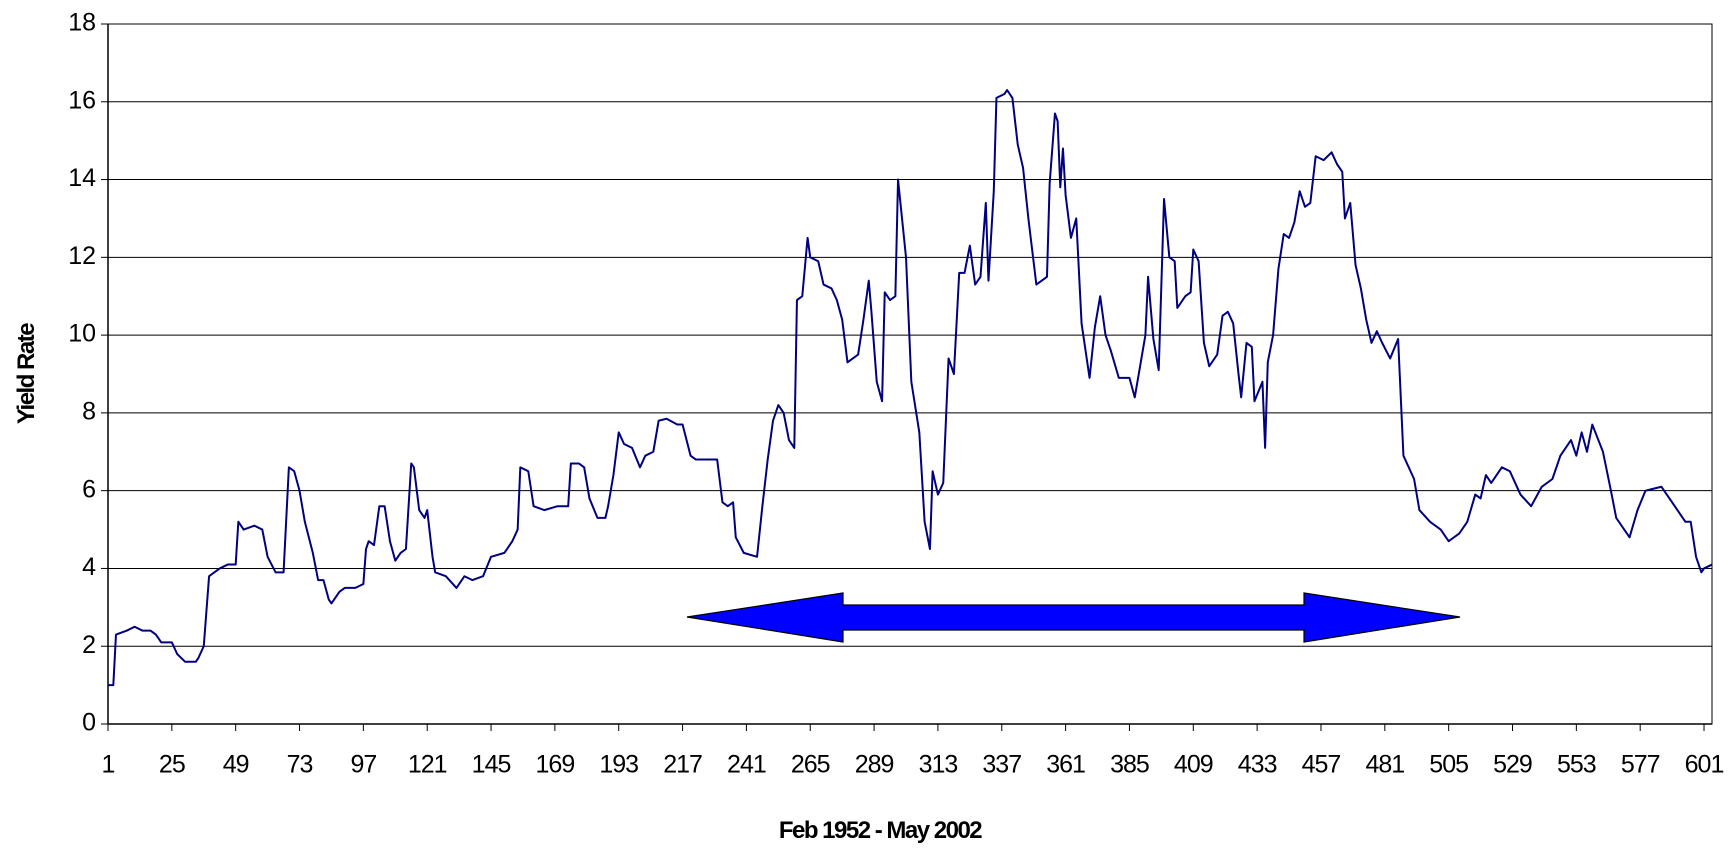 This screenshot has width=1736, height=858. I want to click on x-tick-label: 481, so click(1384, 765).